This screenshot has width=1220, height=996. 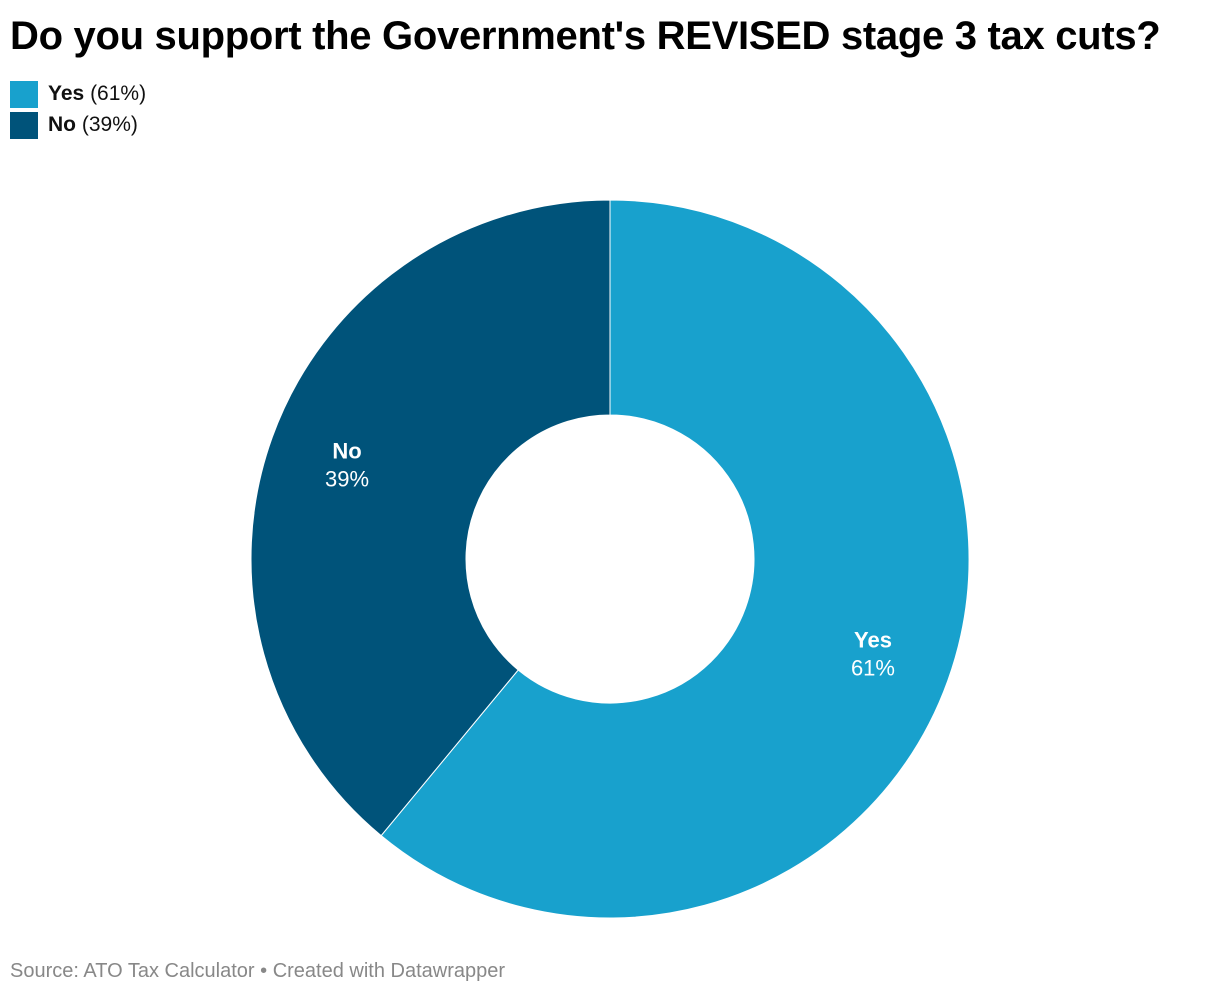 I want to click on chart-legend: Yes (61%) No (39%), so click(x=78, y=111).